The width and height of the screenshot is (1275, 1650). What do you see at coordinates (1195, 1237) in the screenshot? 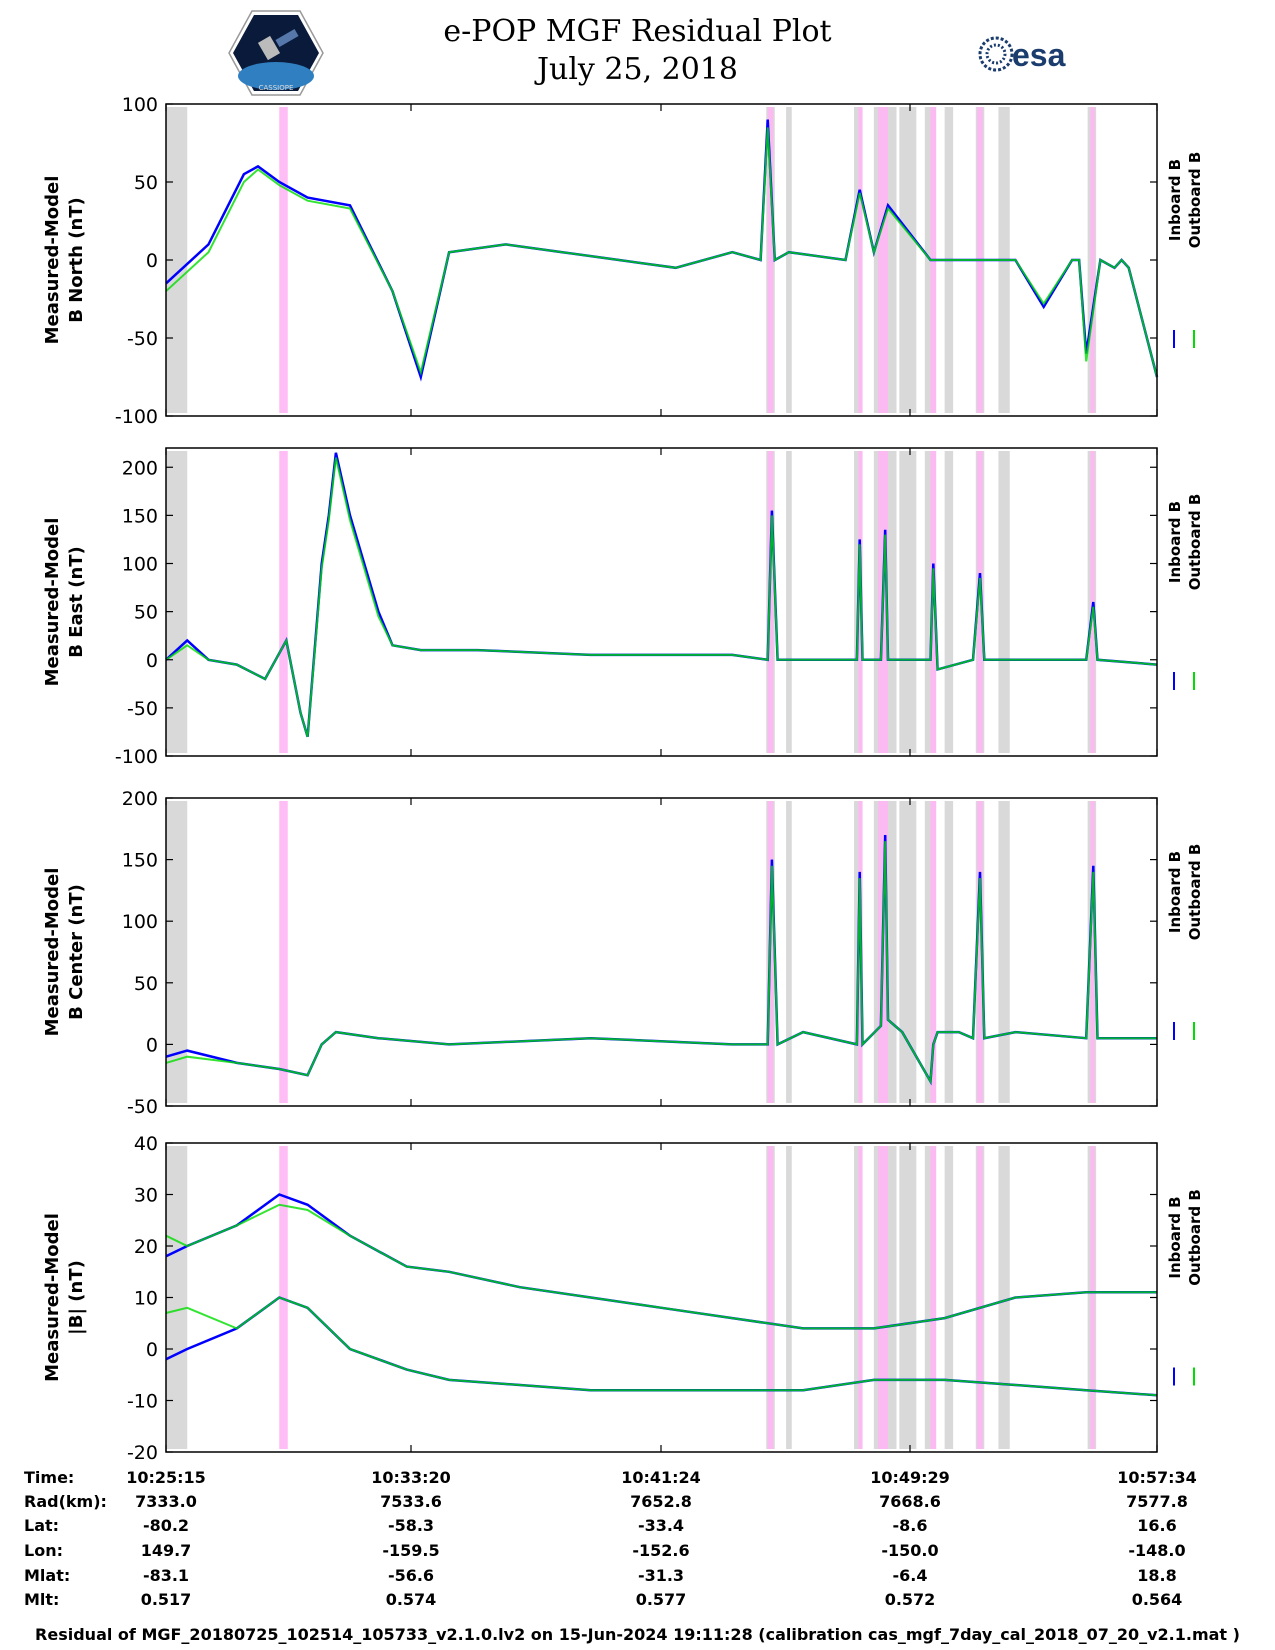
I see `legend-label-3-1: Outboard B` at bounding box center [1195, 1237].